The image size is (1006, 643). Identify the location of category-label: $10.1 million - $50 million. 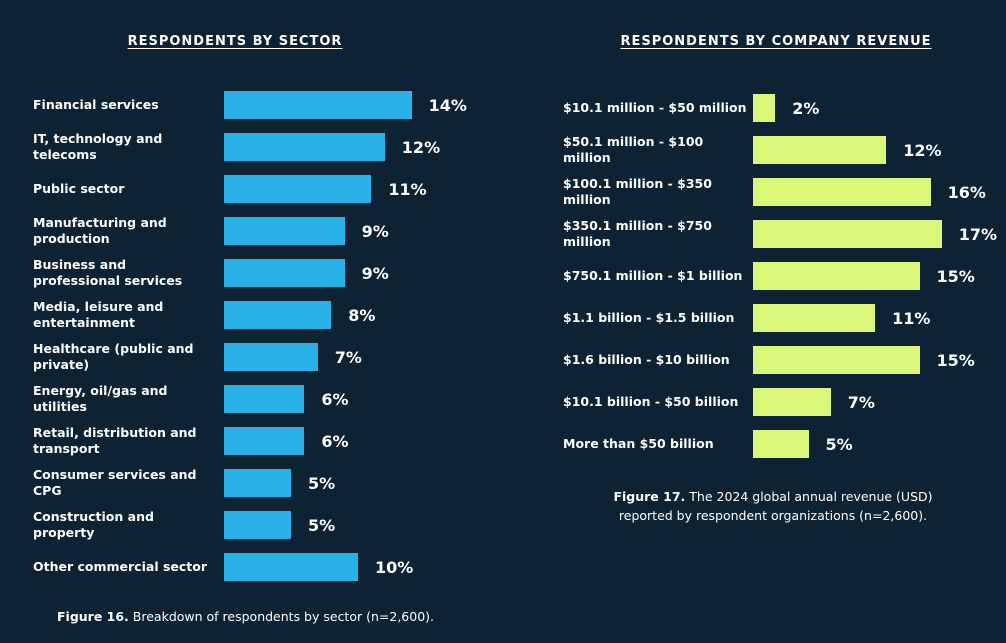
(655, 107).